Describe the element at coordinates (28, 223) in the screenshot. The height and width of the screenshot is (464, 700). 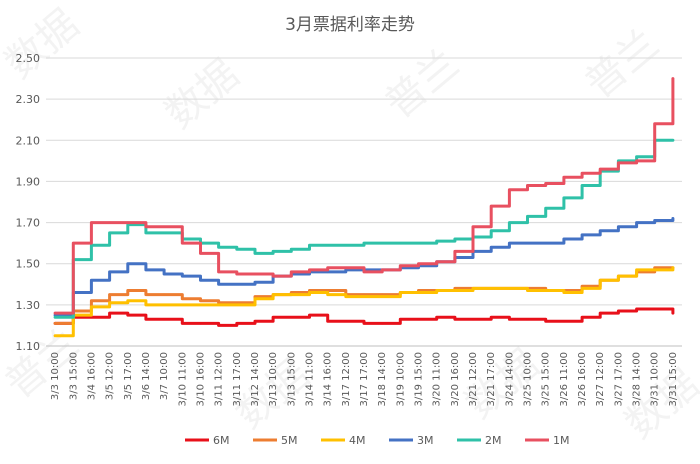
I see `y-tick-label: 1.70` at that location.